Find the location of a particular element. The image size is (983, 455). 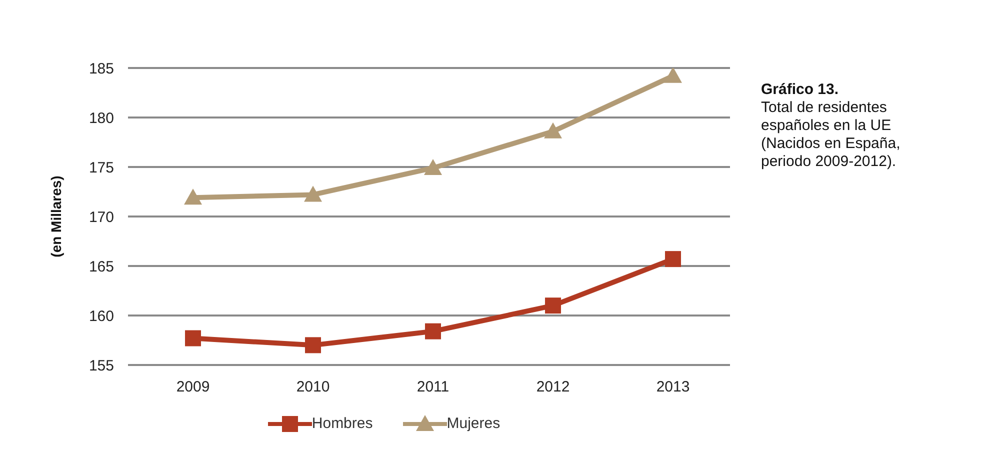

legend-label: Hombres is located at coordinates (341, 423).